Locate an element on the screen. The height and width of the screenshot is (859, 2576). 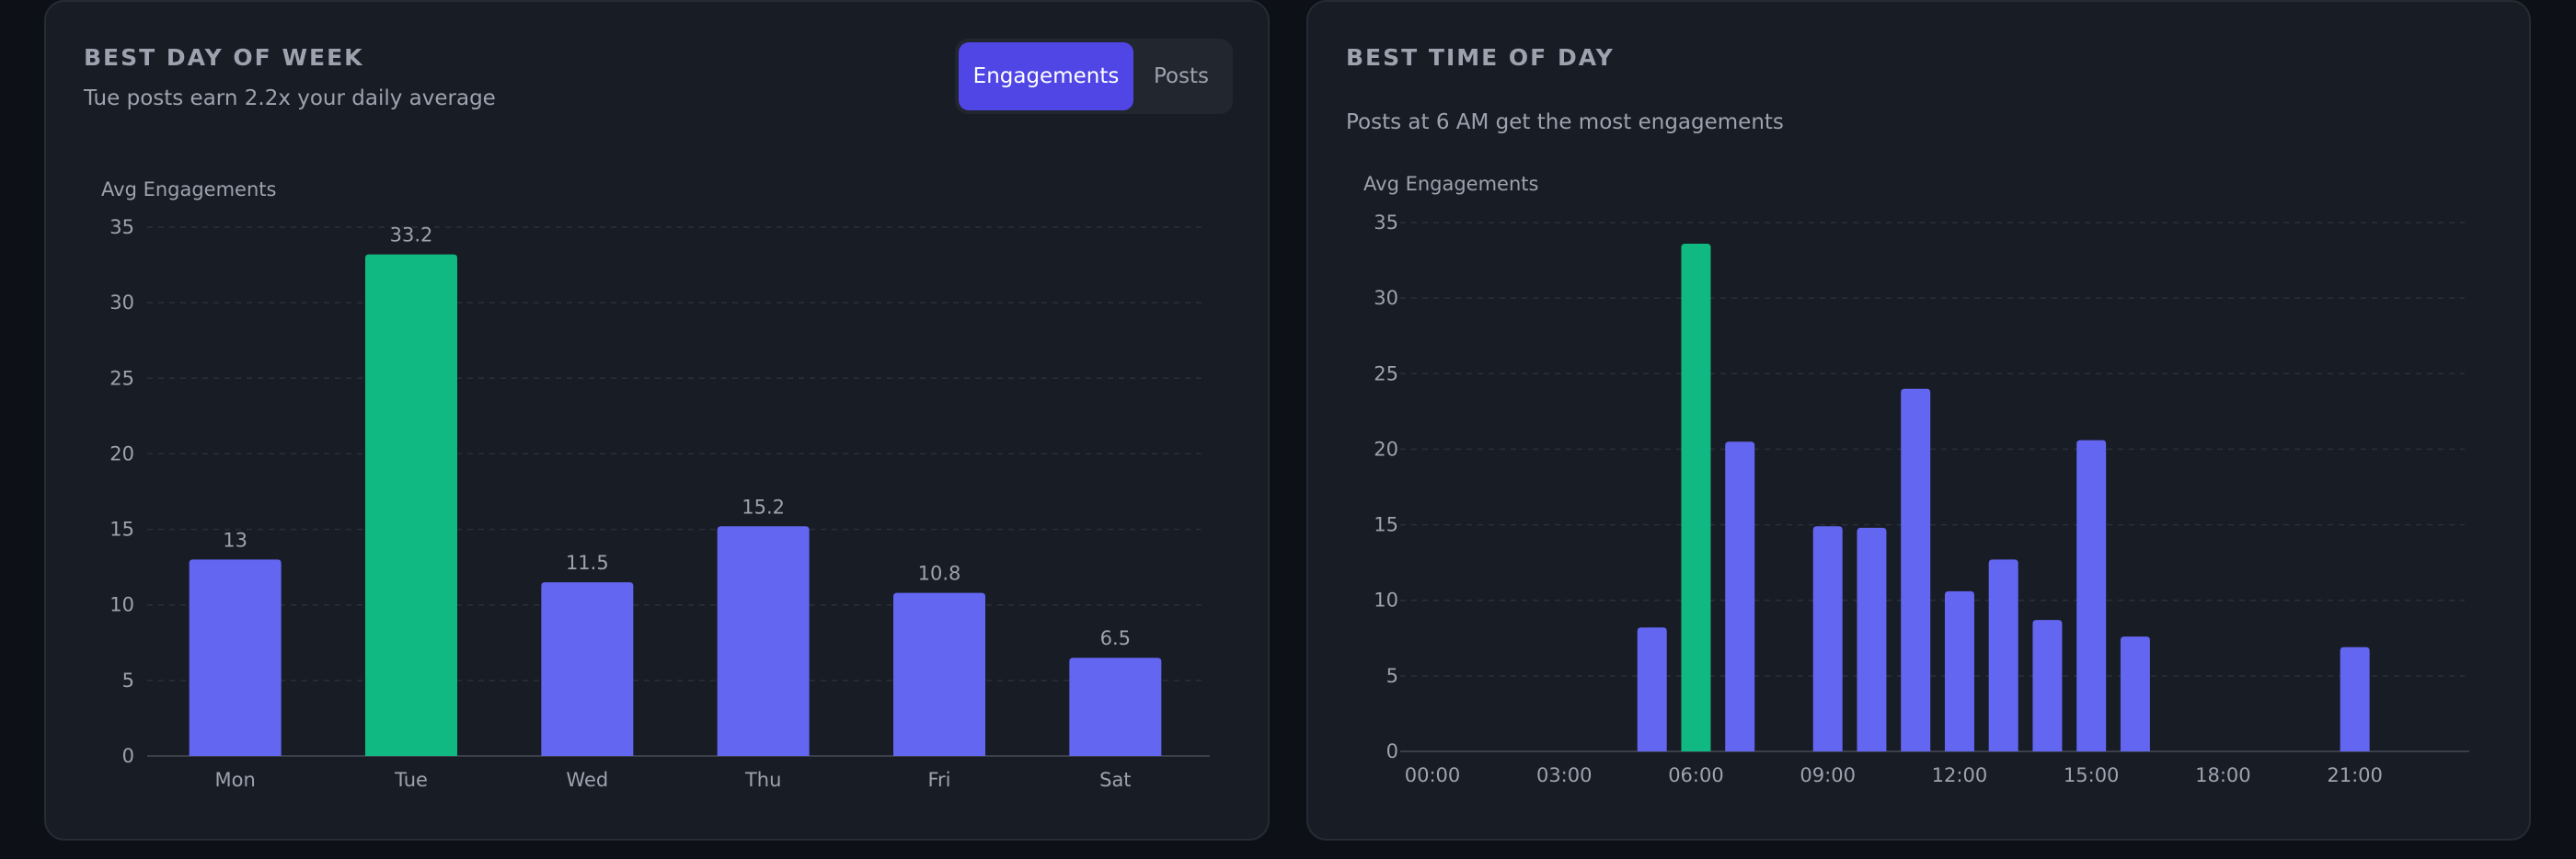
x-tick-label: 09:00 is located at coordinates (1828, 775).